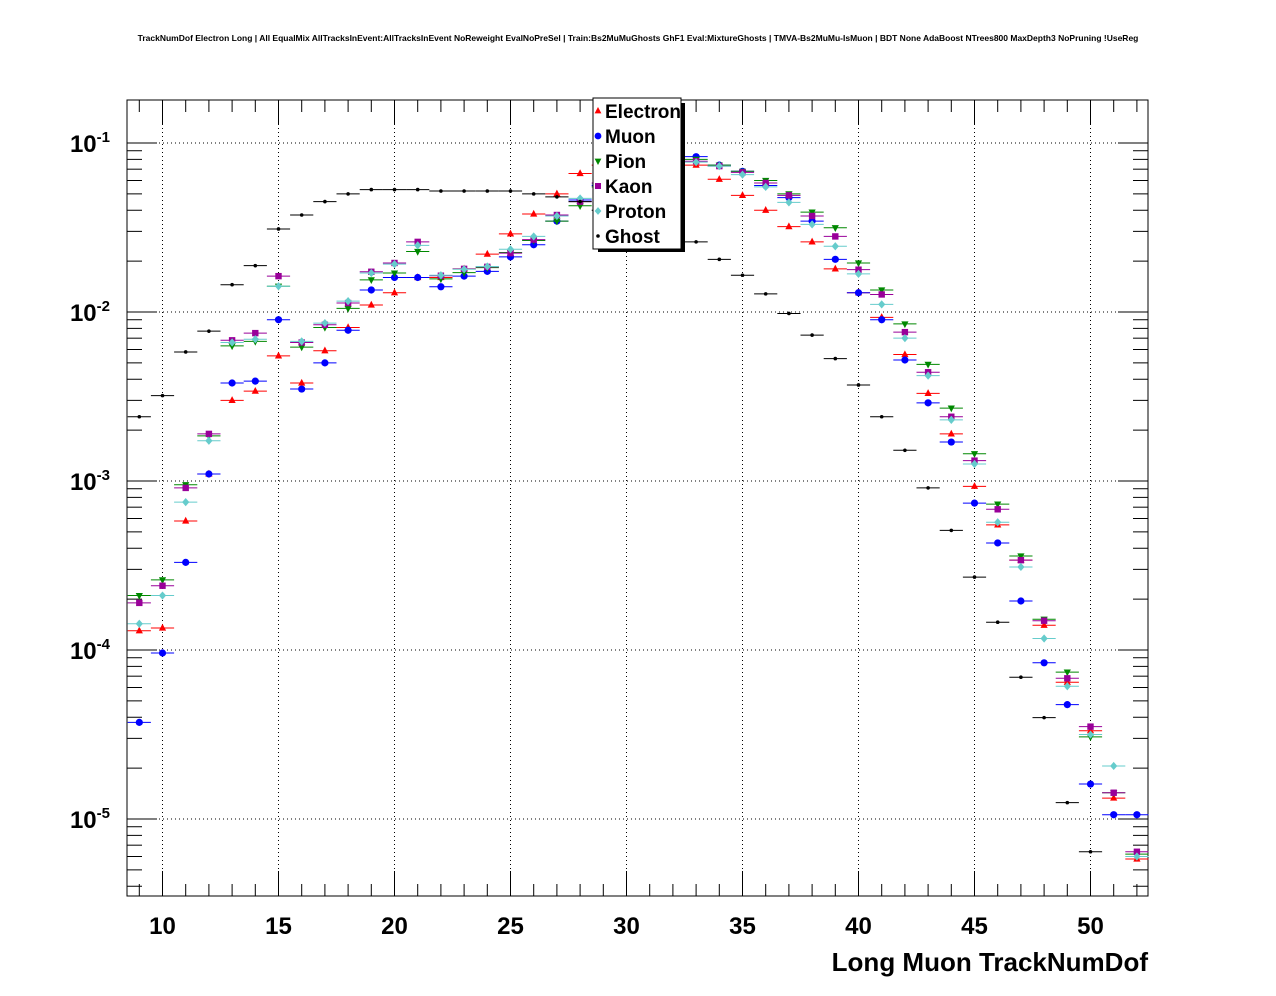 The width and height of the screenshot is (1276, 996). What do you see at coordinates (858, 926) in the screenshot?
I see `x-tick-label: 40` at bounding box center [858, 926].